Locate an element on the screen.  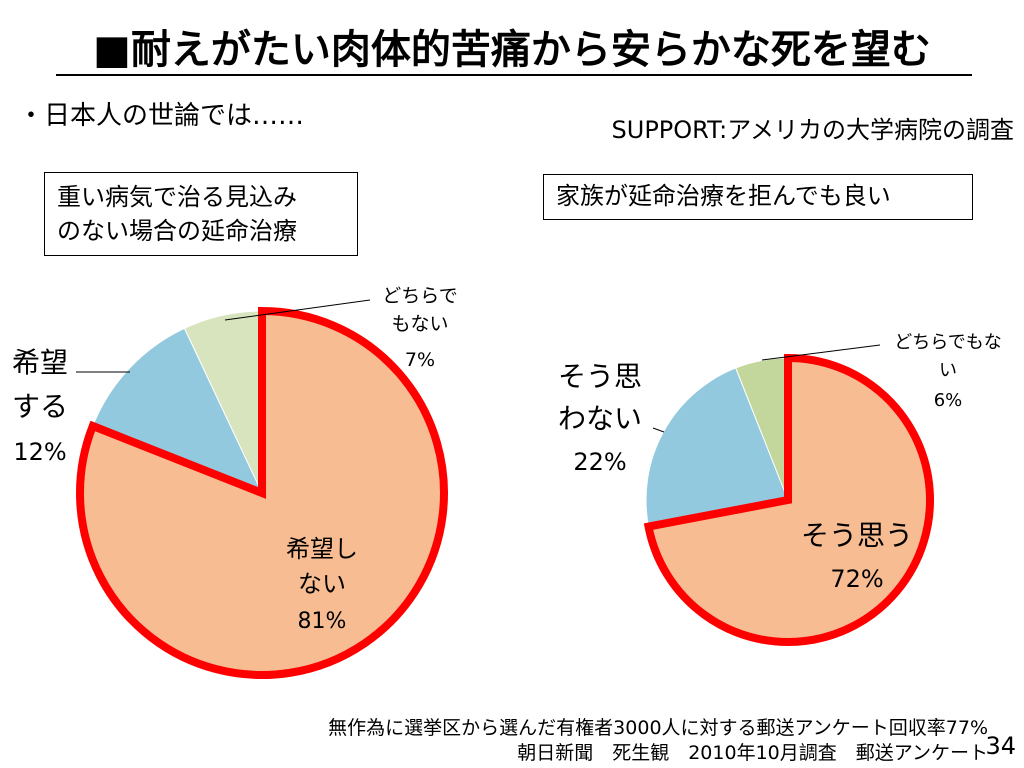
left-question-line-2: のない場合の延命治療 is located at coordinates (177, 231).